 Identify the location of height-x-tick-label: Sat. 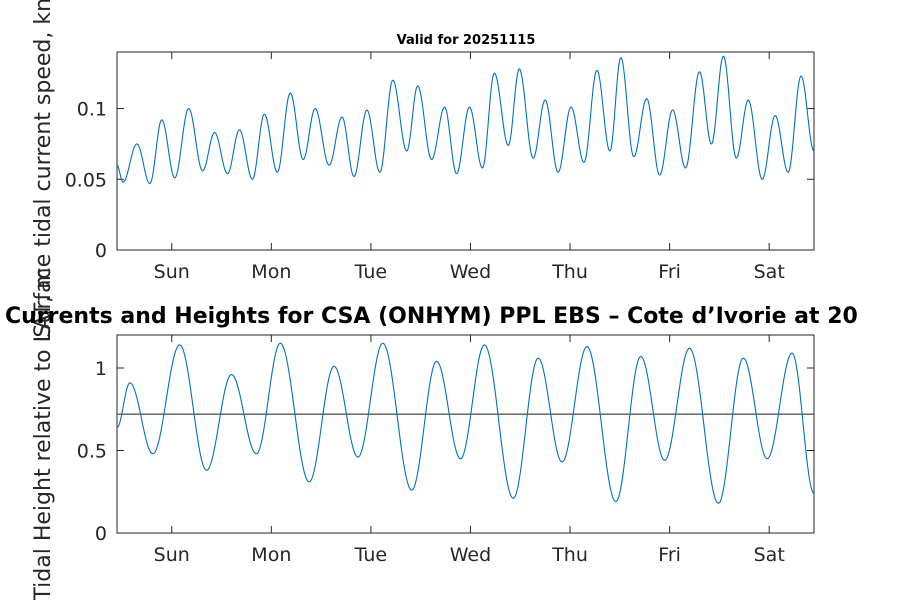
(769, 555).